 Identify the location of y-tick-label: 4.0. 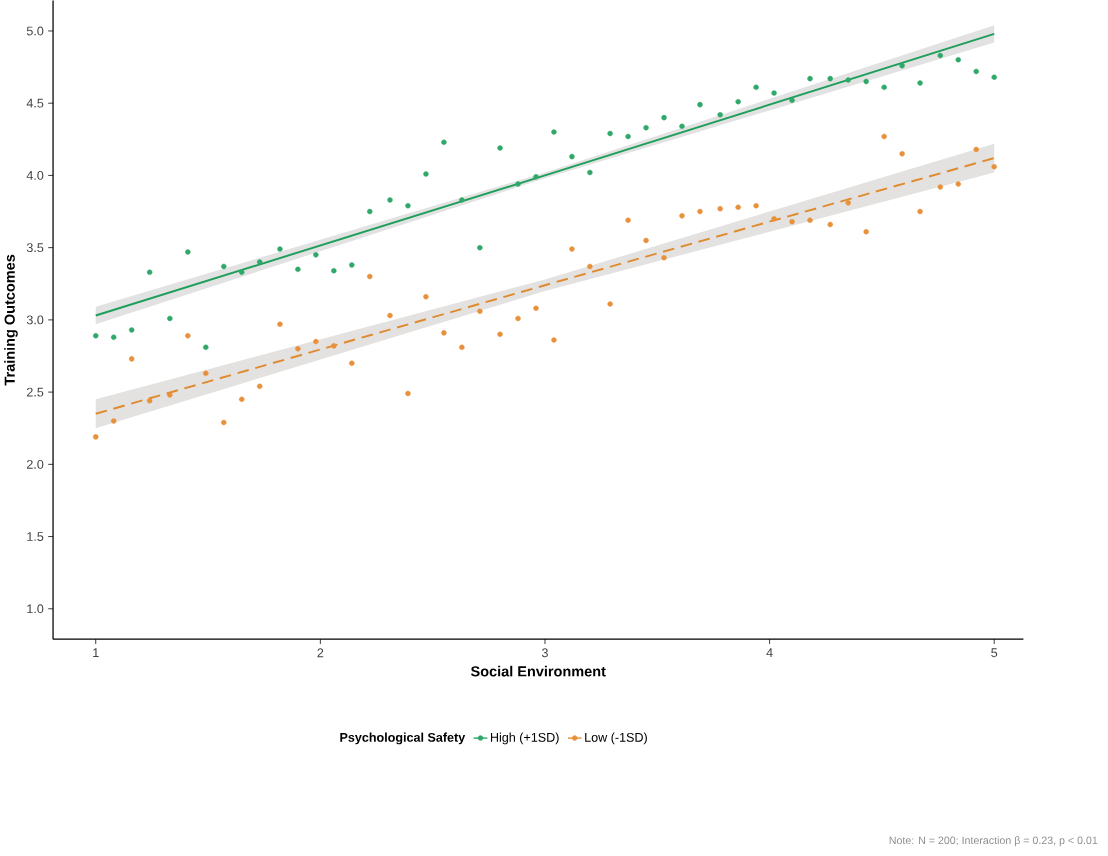
(35, 175).